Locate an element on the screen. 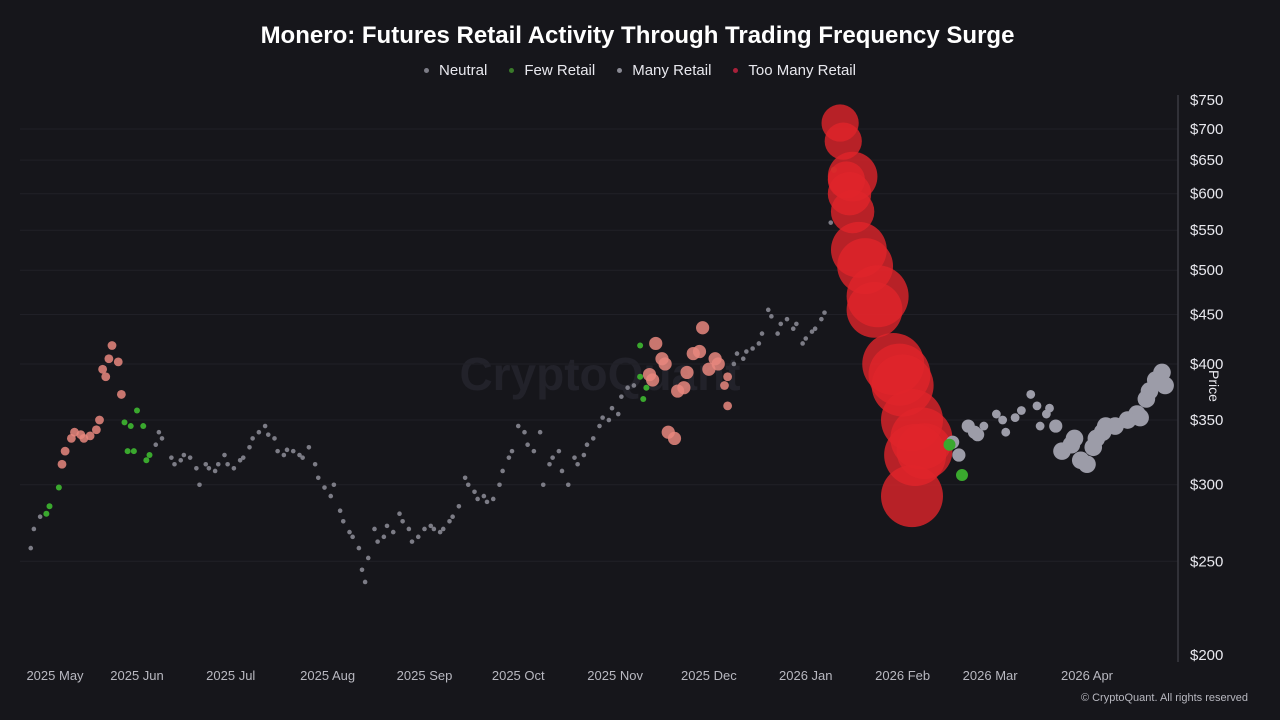  y-tick-label: $300 is located at coordinates (1206, 485).